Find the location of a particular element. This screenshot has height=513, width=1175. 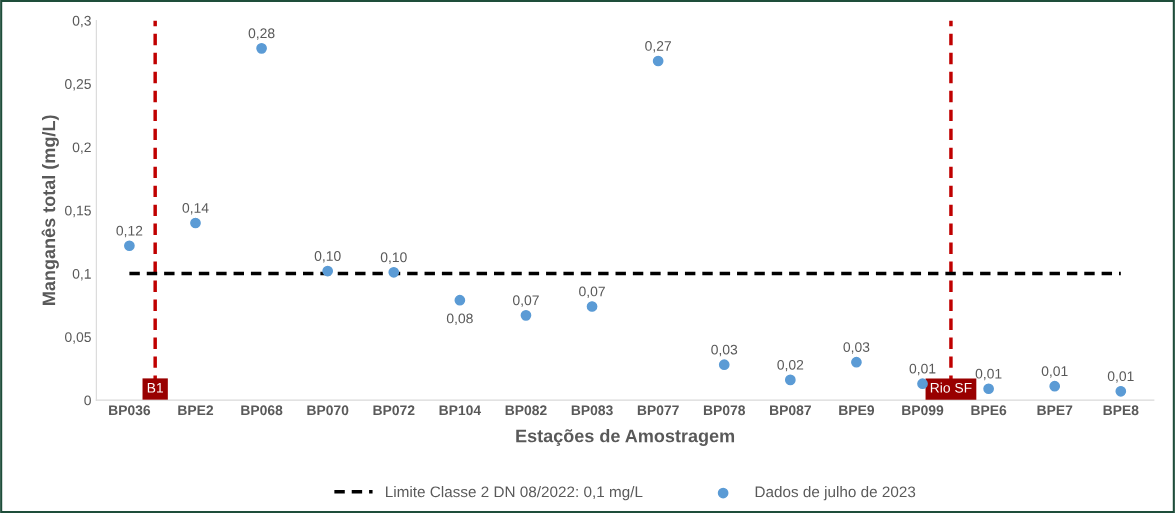

x-tick-label: BP104 is located at coordinates (460, 410).